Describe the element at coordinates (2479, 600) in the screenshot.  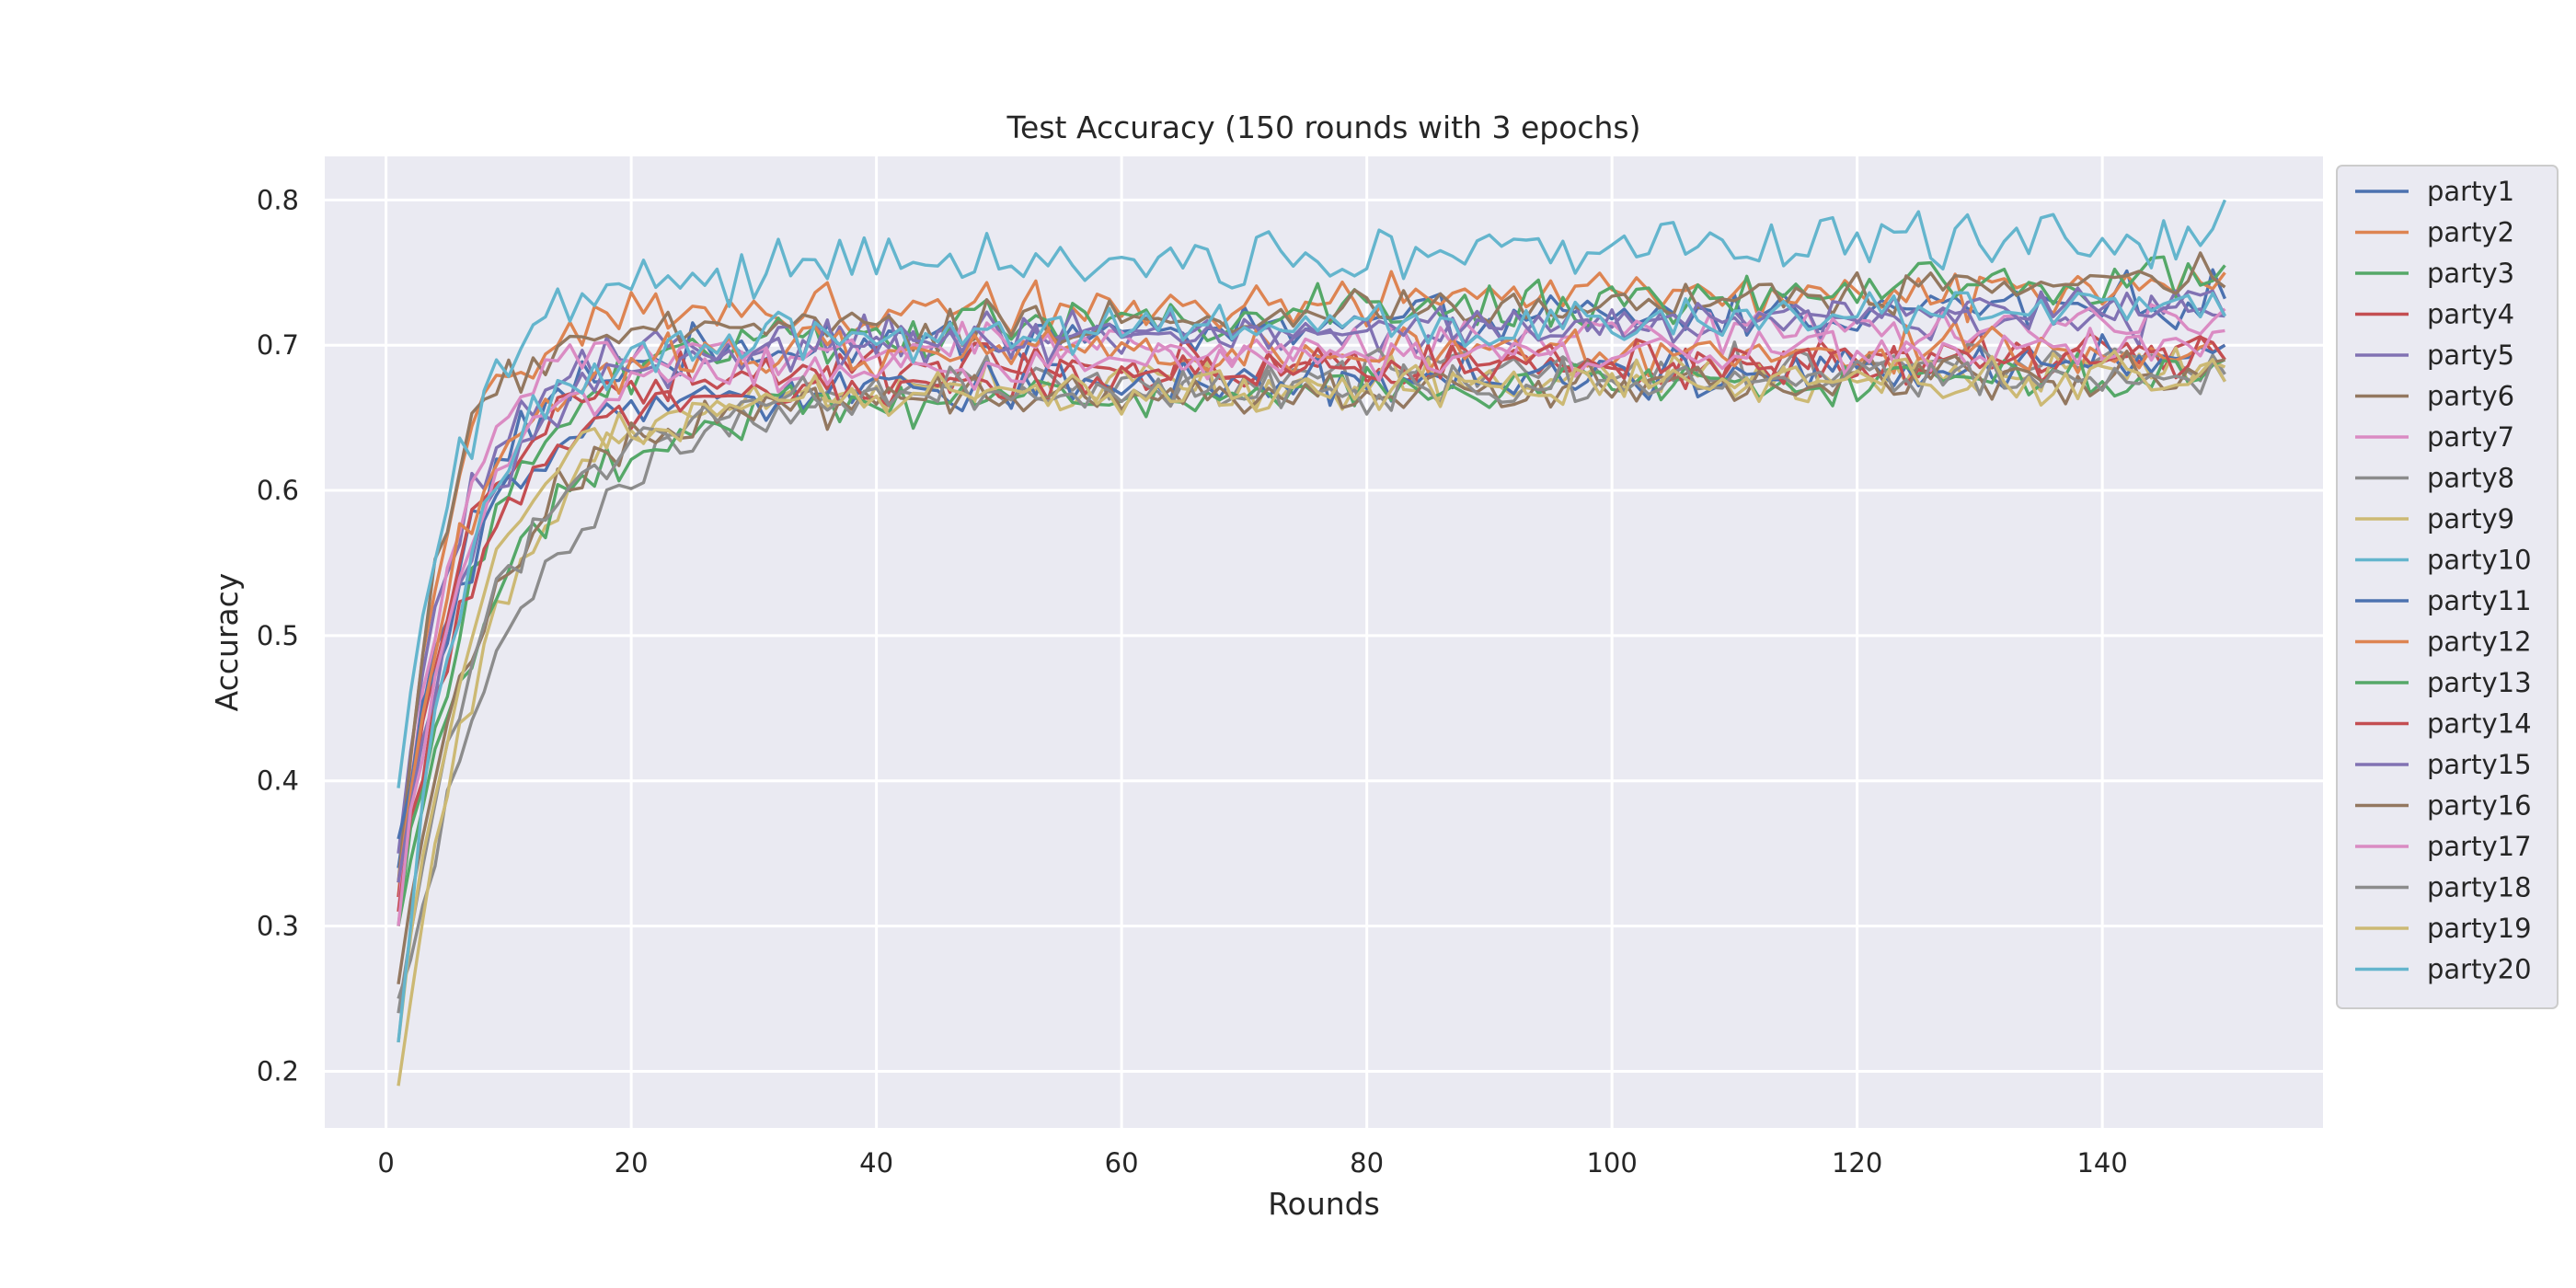
I see `legend-label: party11` at that location.